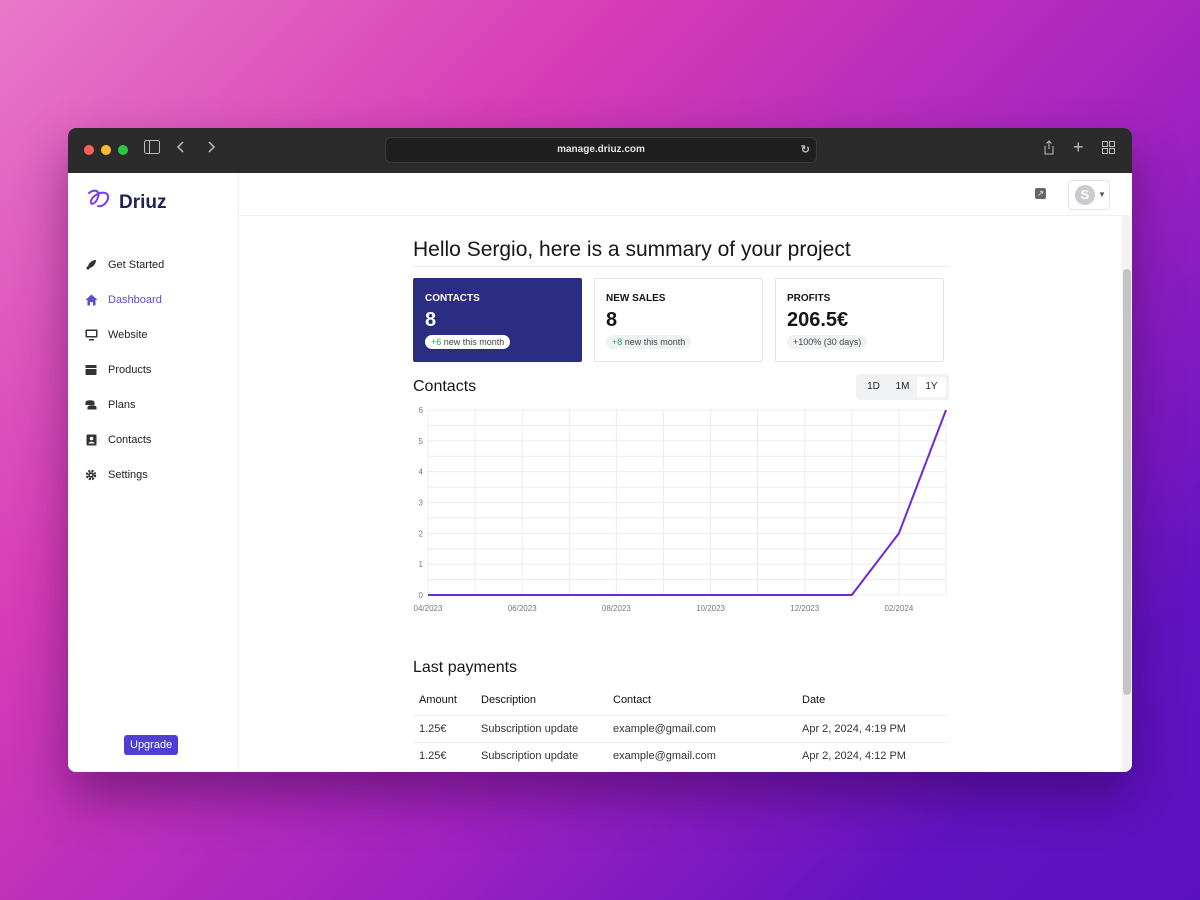 Image resolution: width=1200 pixels, height=900 pixels. I want to click on share-icon, so click(1049, 149).